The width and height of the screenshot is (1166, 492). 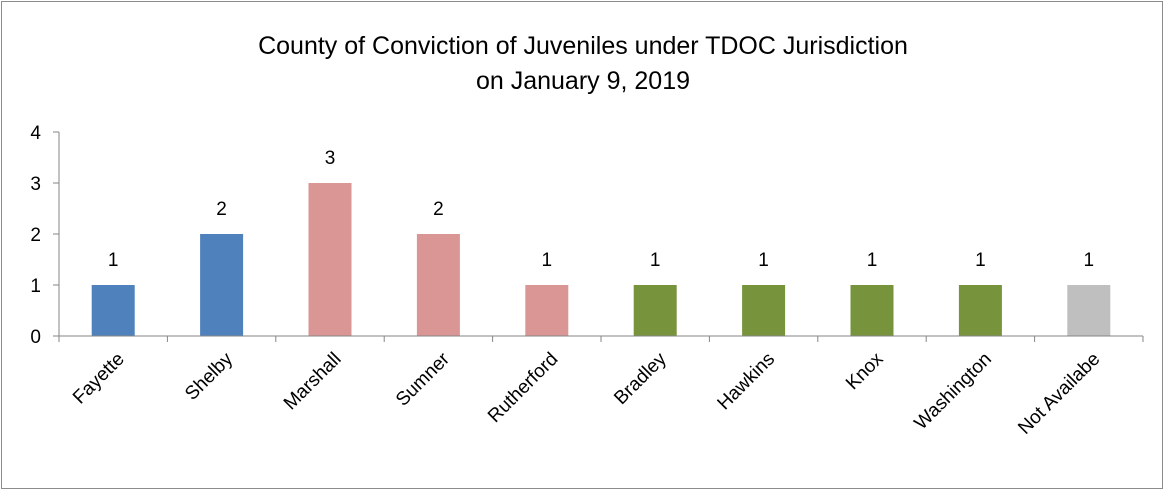 What do you see at coordinates (583, 81) in the screenshot?
I see `chart-title-line-2: on January 9, 2019` at bounding box center [583, 81].